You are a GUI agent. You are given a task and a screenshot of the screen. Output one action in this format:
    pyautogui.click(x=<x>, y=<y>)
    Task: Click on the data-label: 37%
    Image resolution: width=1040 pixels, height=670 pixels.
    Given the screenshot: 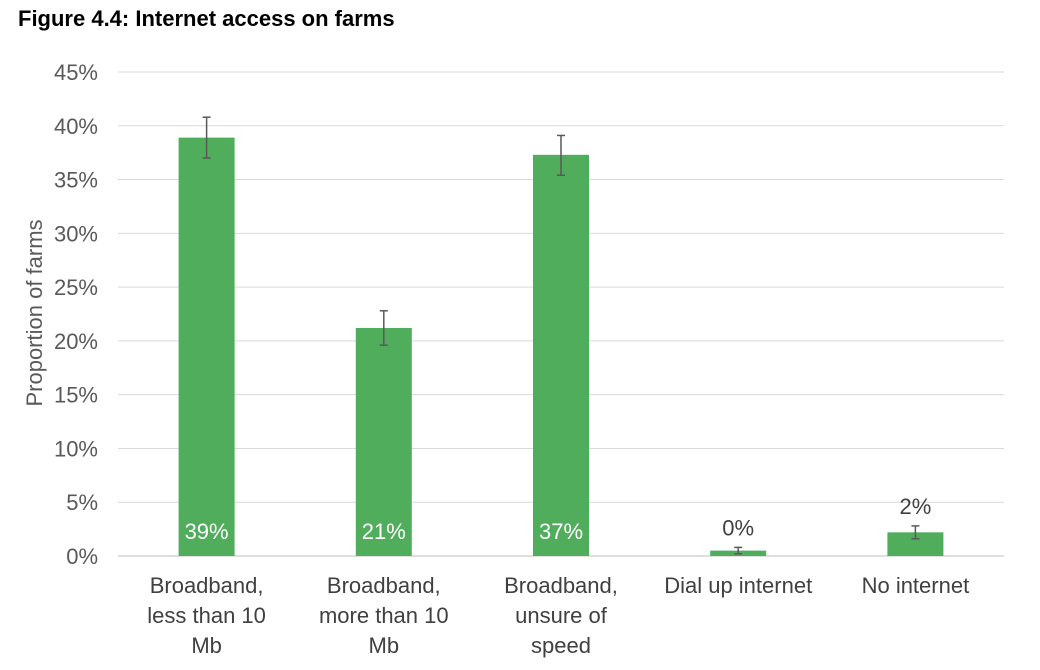 What is the action you would take?
    pyautogui.click(x=561, y=531)
    